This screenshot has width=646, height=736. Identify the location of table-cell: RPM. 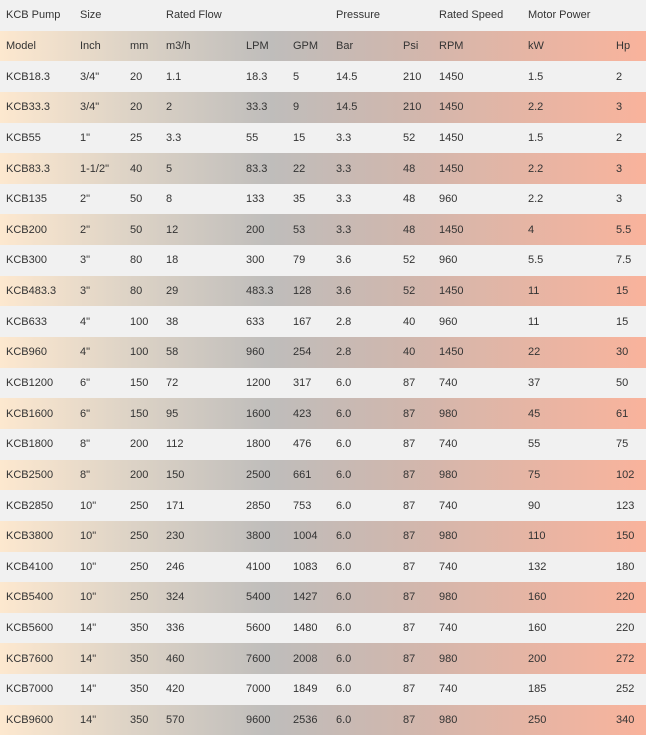
(451, 45).